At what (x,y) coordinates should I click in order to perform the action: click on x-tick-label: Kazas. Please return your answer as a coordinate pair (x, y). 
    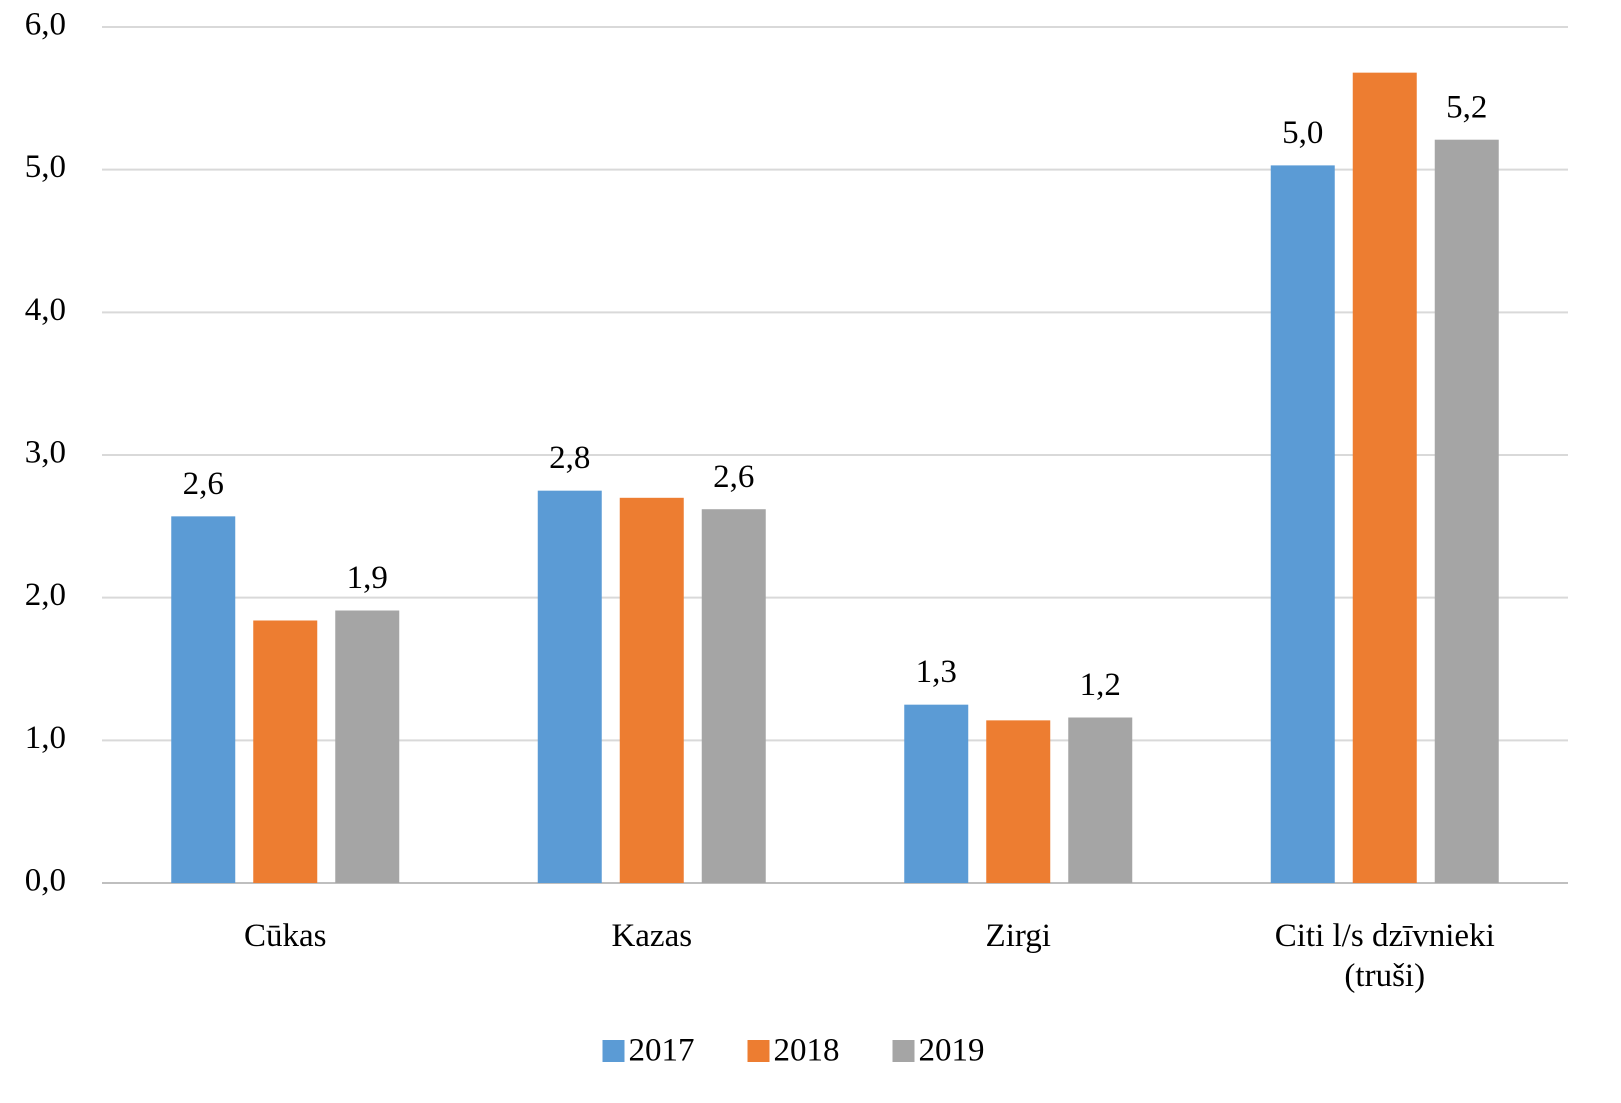
    Looking at the image, I should click on (652, 936).